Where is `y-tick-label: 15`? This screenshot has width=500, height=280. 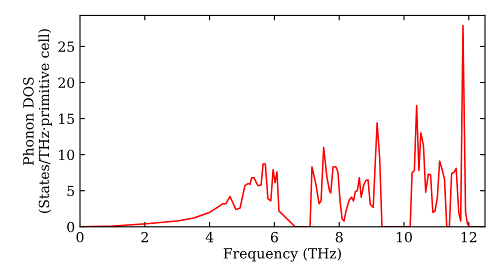
y-tick-label: 15 is located at coordinates (66, 119).